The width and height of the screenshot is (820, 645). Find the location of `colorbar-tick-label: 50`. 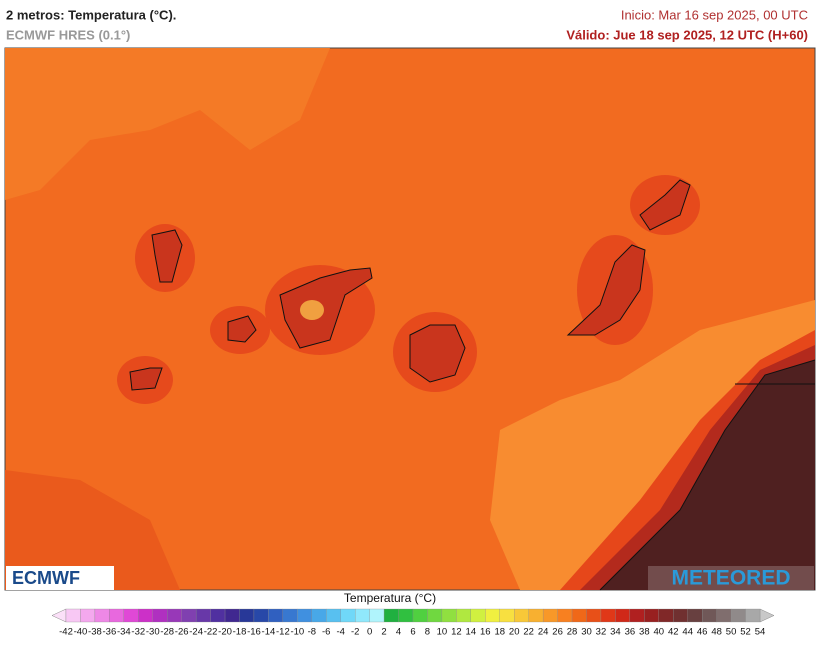

colorbar-tick-label: 50 is located at coordinates (731, 632).